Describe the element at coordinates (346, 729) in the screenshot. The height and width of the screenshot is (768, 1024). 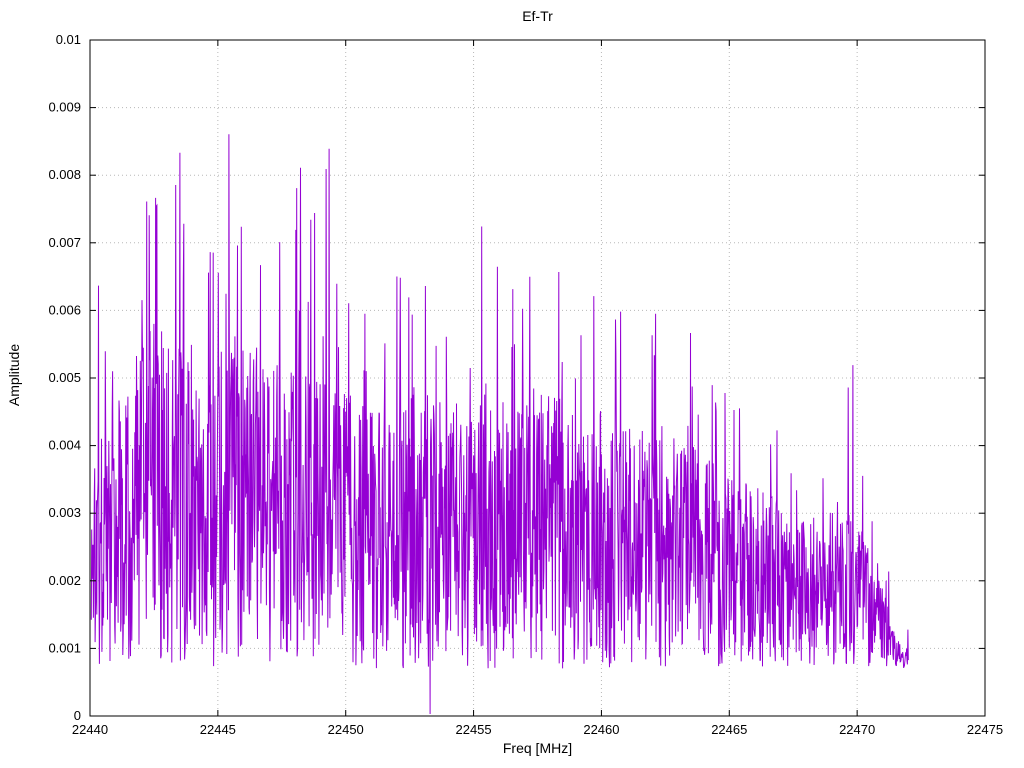
I see `tick-label: 22450` at that location.